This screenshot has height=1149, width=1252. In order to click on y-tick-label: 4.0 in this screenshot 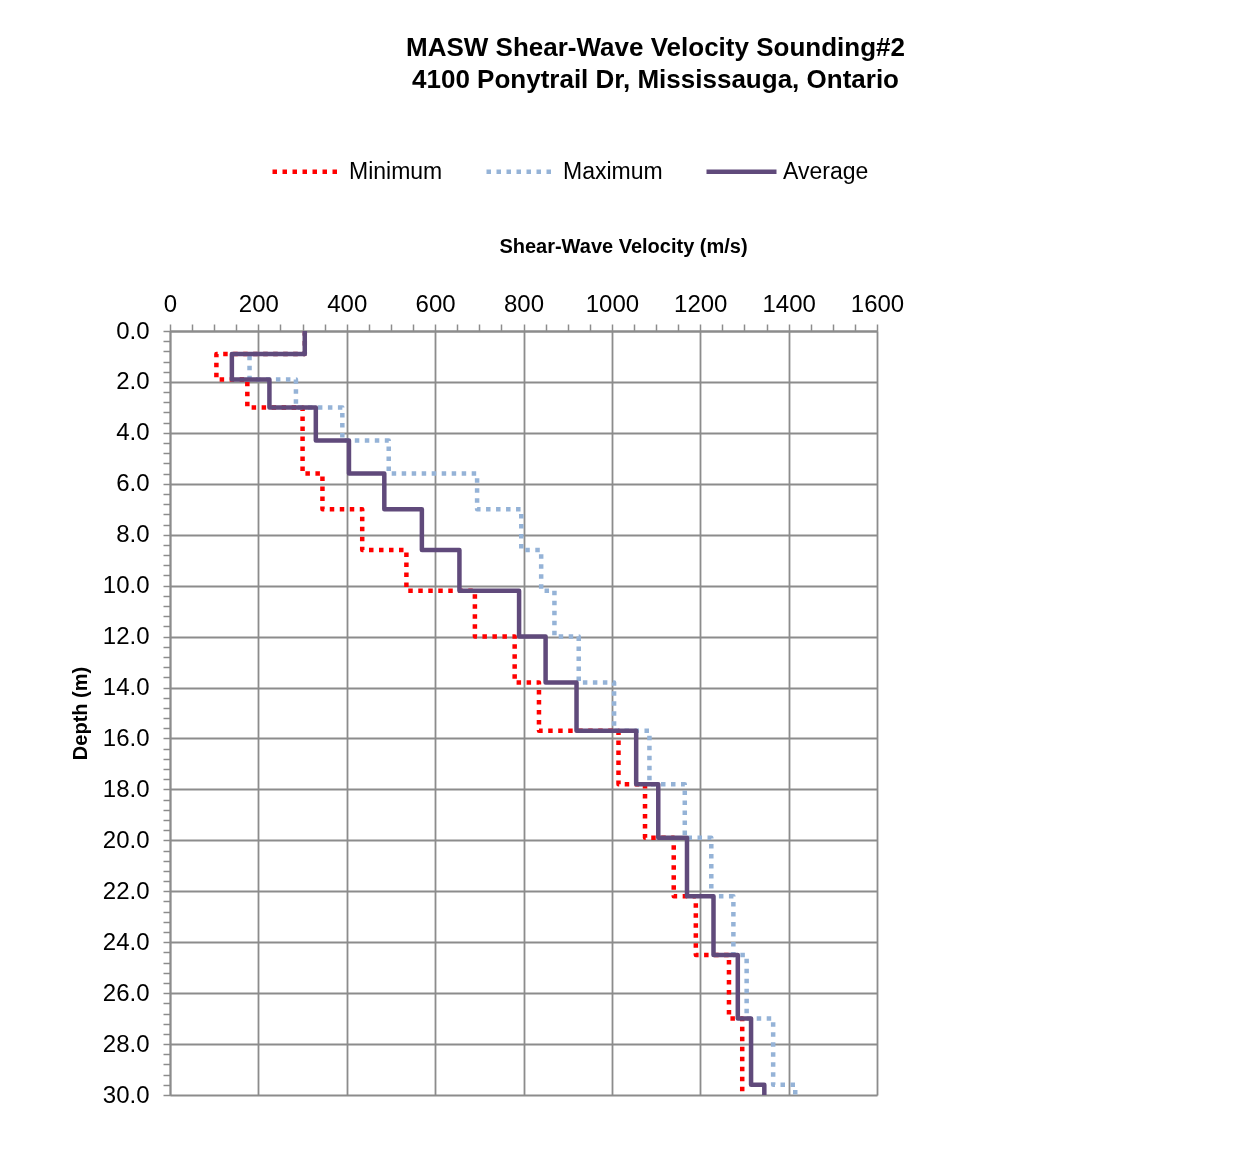, I will do `click(133, 432)`.